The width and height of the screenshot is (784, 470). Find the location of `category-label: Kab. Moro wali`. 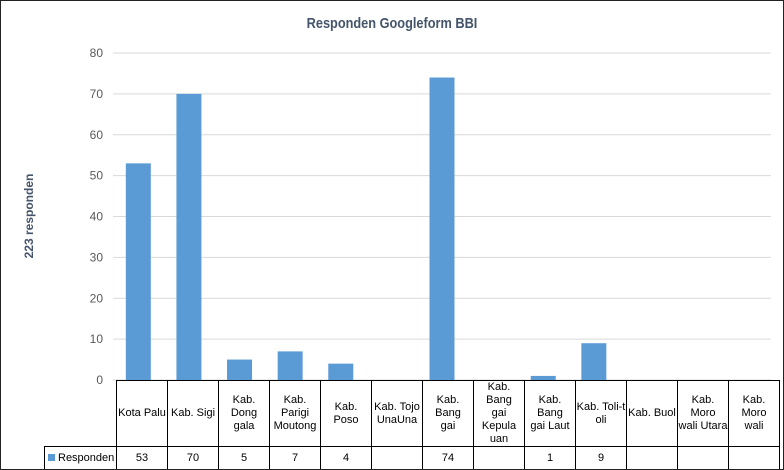

category-label: Kab. Moro wali is located at coordinates (754, 413).